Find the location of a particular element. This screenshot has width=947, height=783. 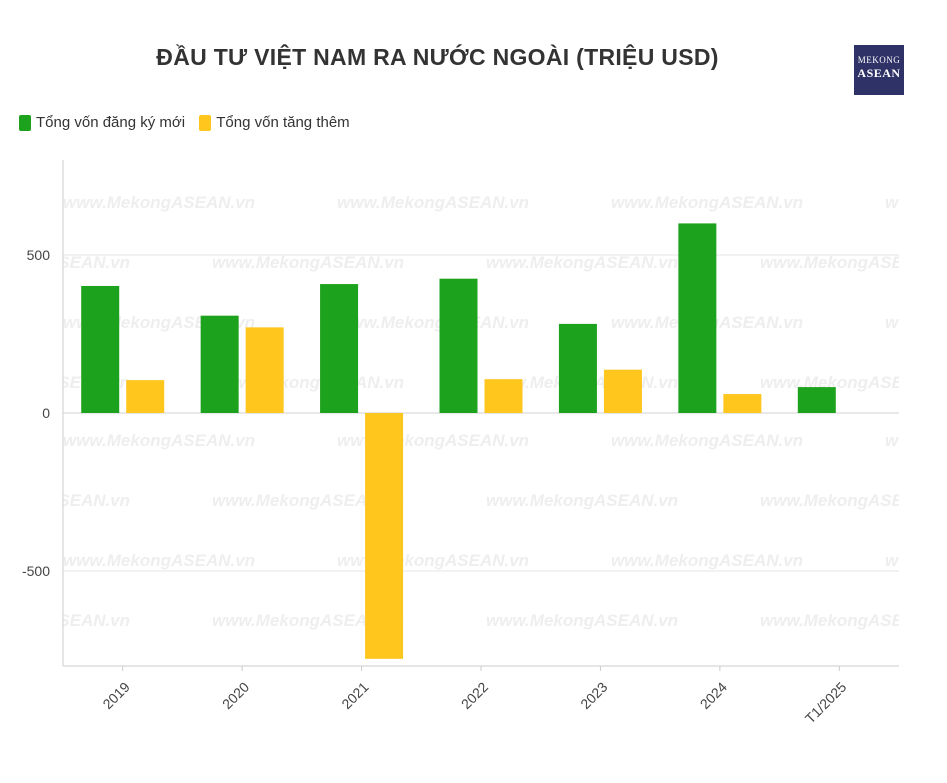

x-tick-label: 2020 is located at coordinates (235, 695).